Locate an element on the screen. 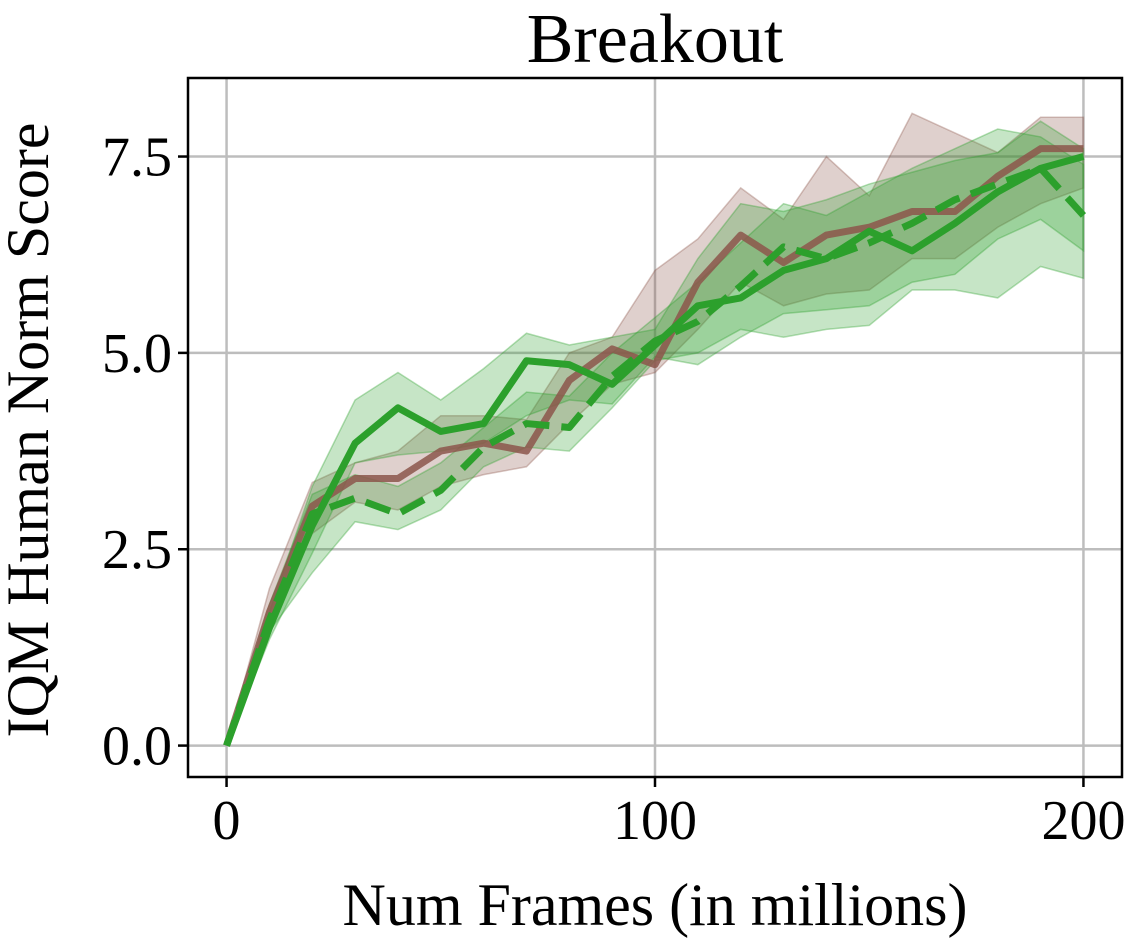  y-tick-label: 0.0 is located at coordinates (137, 747).